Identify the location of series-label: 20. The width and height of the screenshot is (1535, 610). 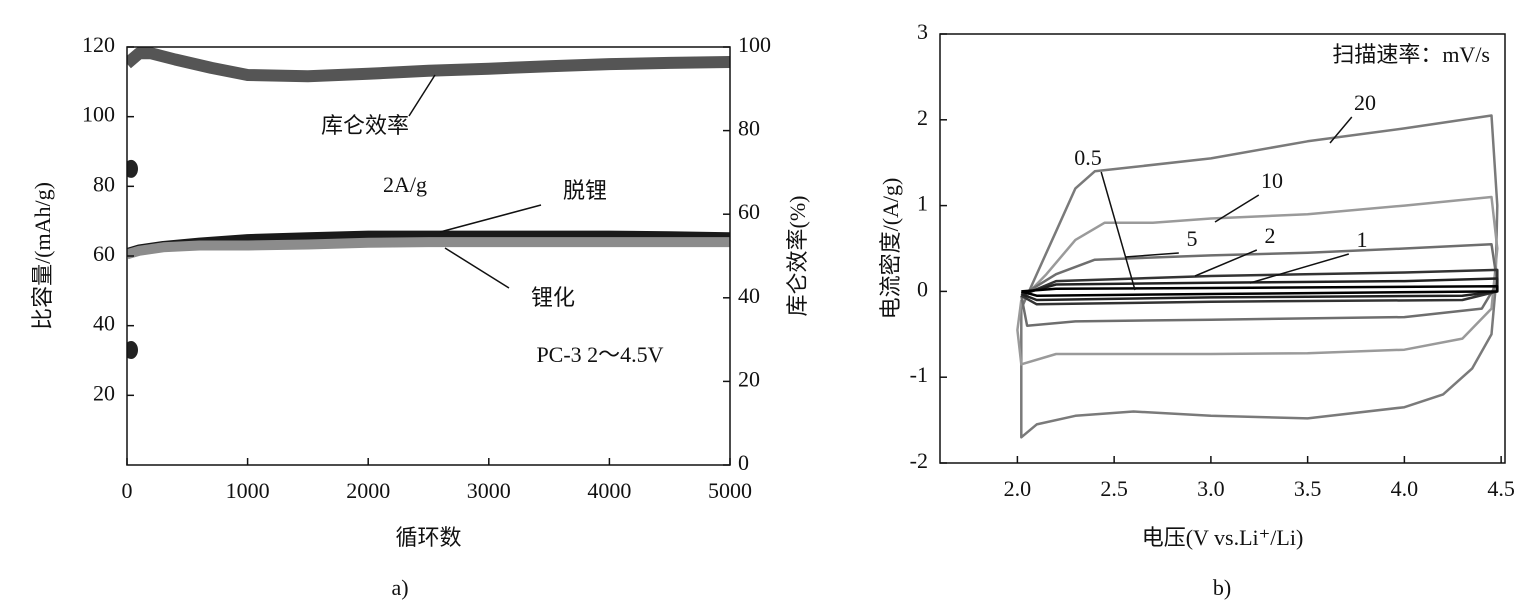
(1365, 102).